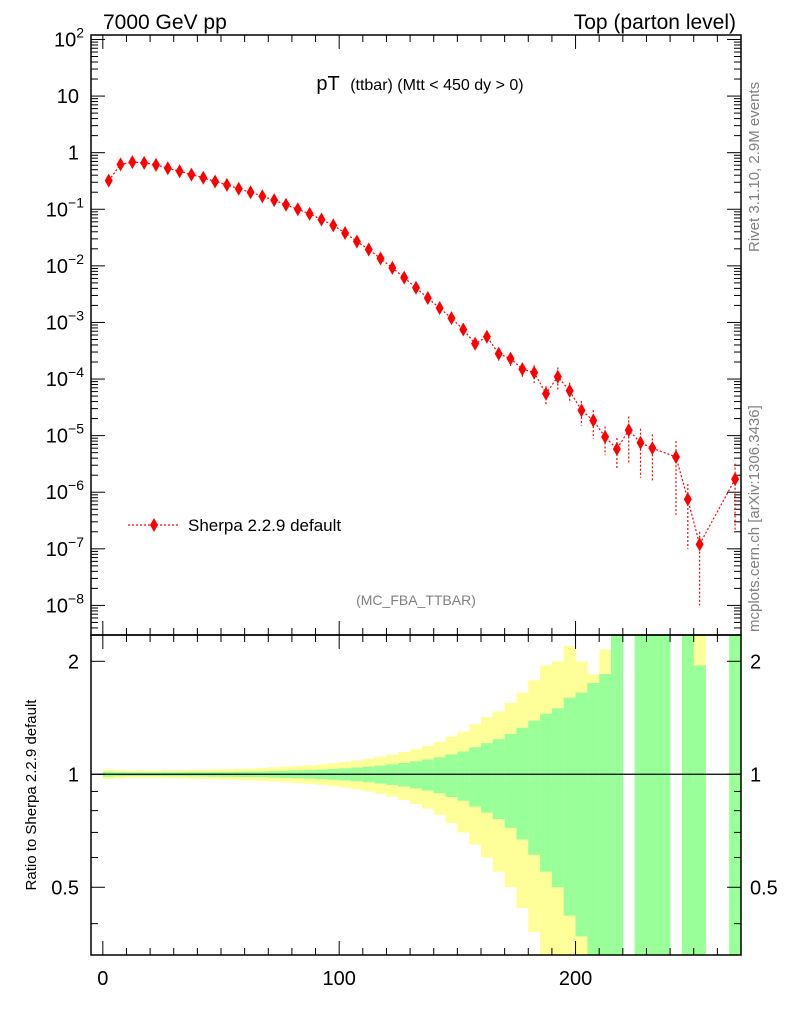 This screenshot has width=786, height=1024. What do you see at coordinates (65, 547) in the screenshot?
I see `y-tick-label: 10⁻⁷` at bounding box center [65, 547].